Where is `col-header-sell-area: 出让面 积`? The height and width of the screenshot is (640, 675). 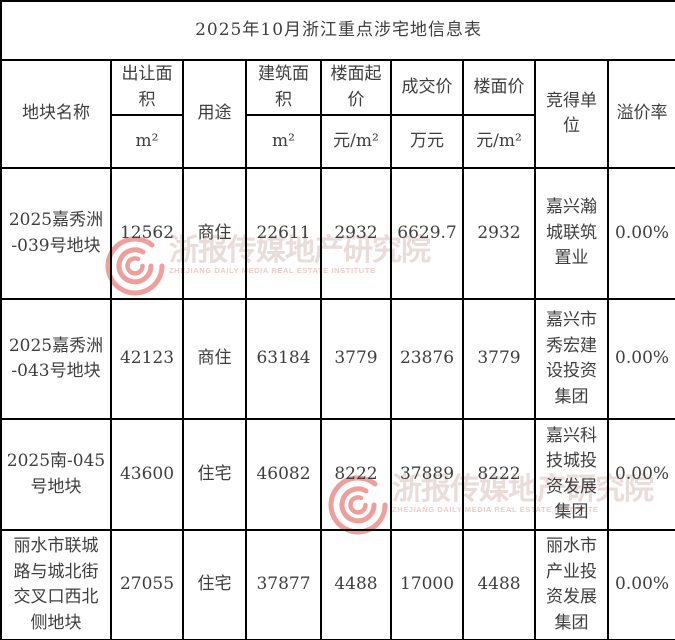
col-header-sell-area: 出让面 积 is located at coordinates (147, 87).